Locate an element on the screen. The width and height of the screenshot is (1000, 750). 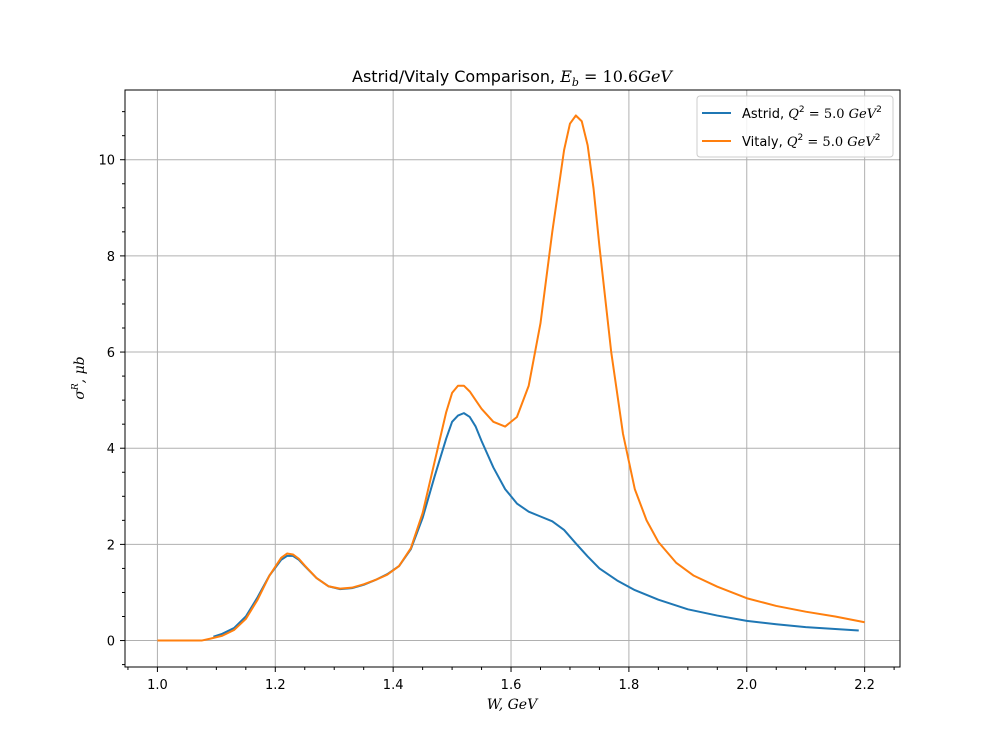
x-axis-label: W, GeV is located at coordinates (513, 705).